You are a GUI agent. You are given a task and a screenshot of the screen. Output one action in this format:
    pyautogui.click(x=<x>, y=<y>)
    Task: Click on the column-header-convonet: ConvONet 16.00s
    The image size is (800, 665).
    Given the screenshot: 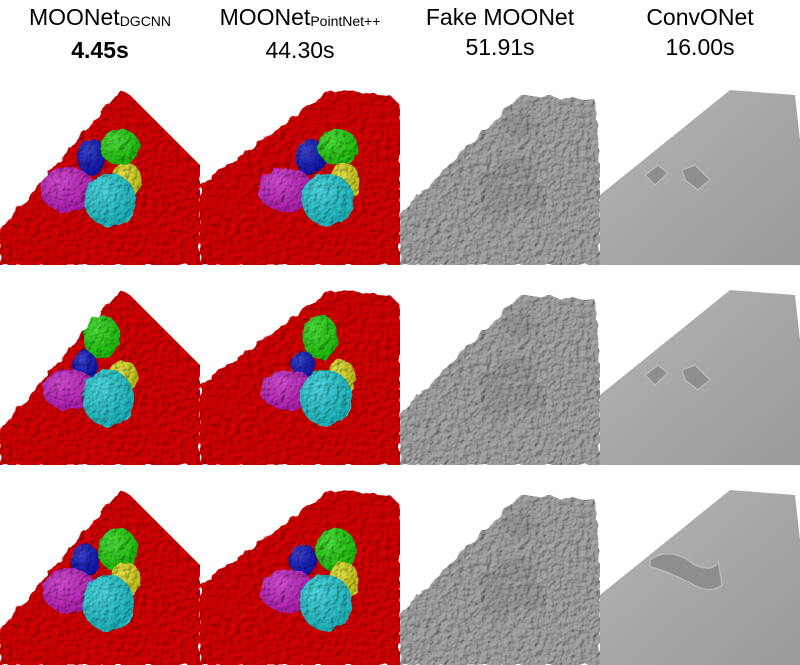 What is the action you would take?
    pyautogui.click(x=700, y=31)
    